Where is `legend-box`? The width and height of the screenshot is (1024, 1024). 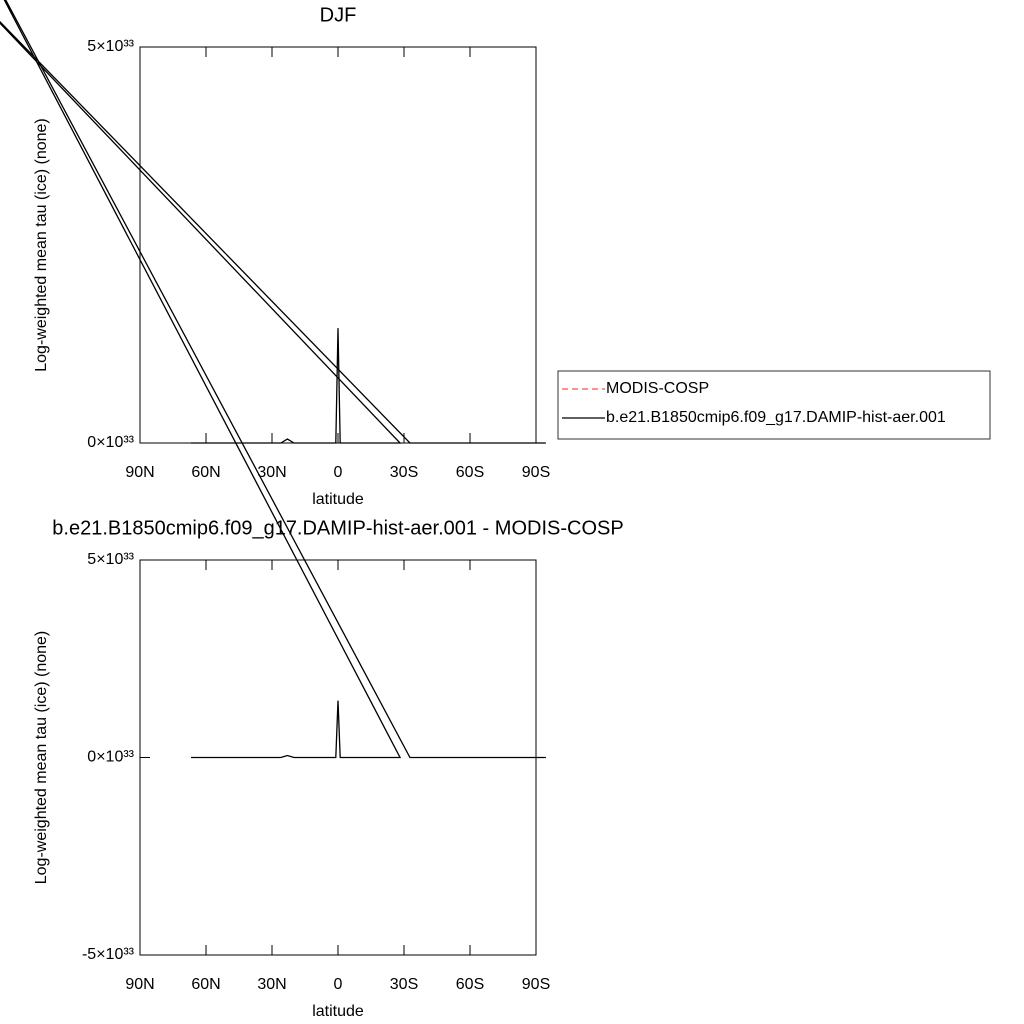 legend-box is located at coordinates (774, 405).